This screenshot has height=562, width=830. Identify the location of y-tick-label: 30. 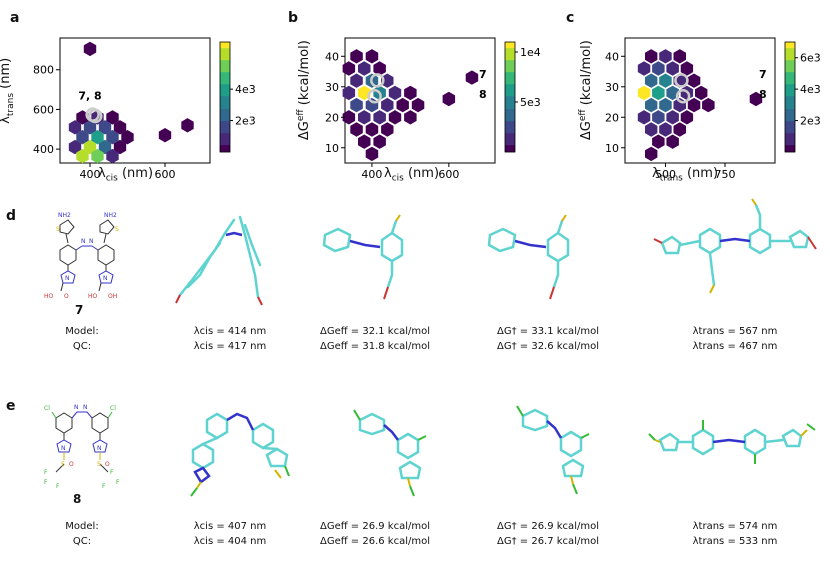
(612, 87).